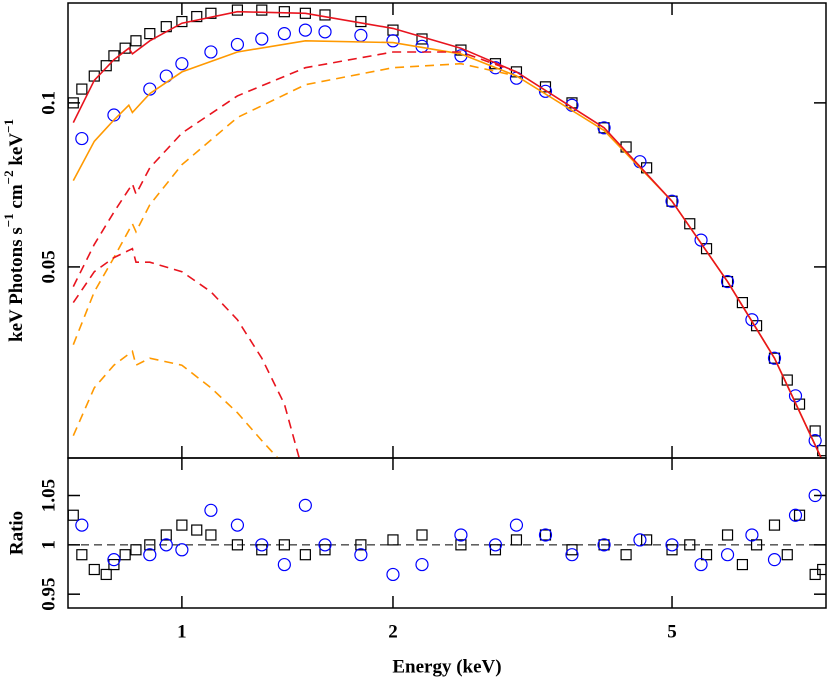 This screenshot has width=830, height=685. What do you see at coordinates (48, 594) in the screenshot?
I see `y-tick-label: 0.95` at bounding box center [48, 594].